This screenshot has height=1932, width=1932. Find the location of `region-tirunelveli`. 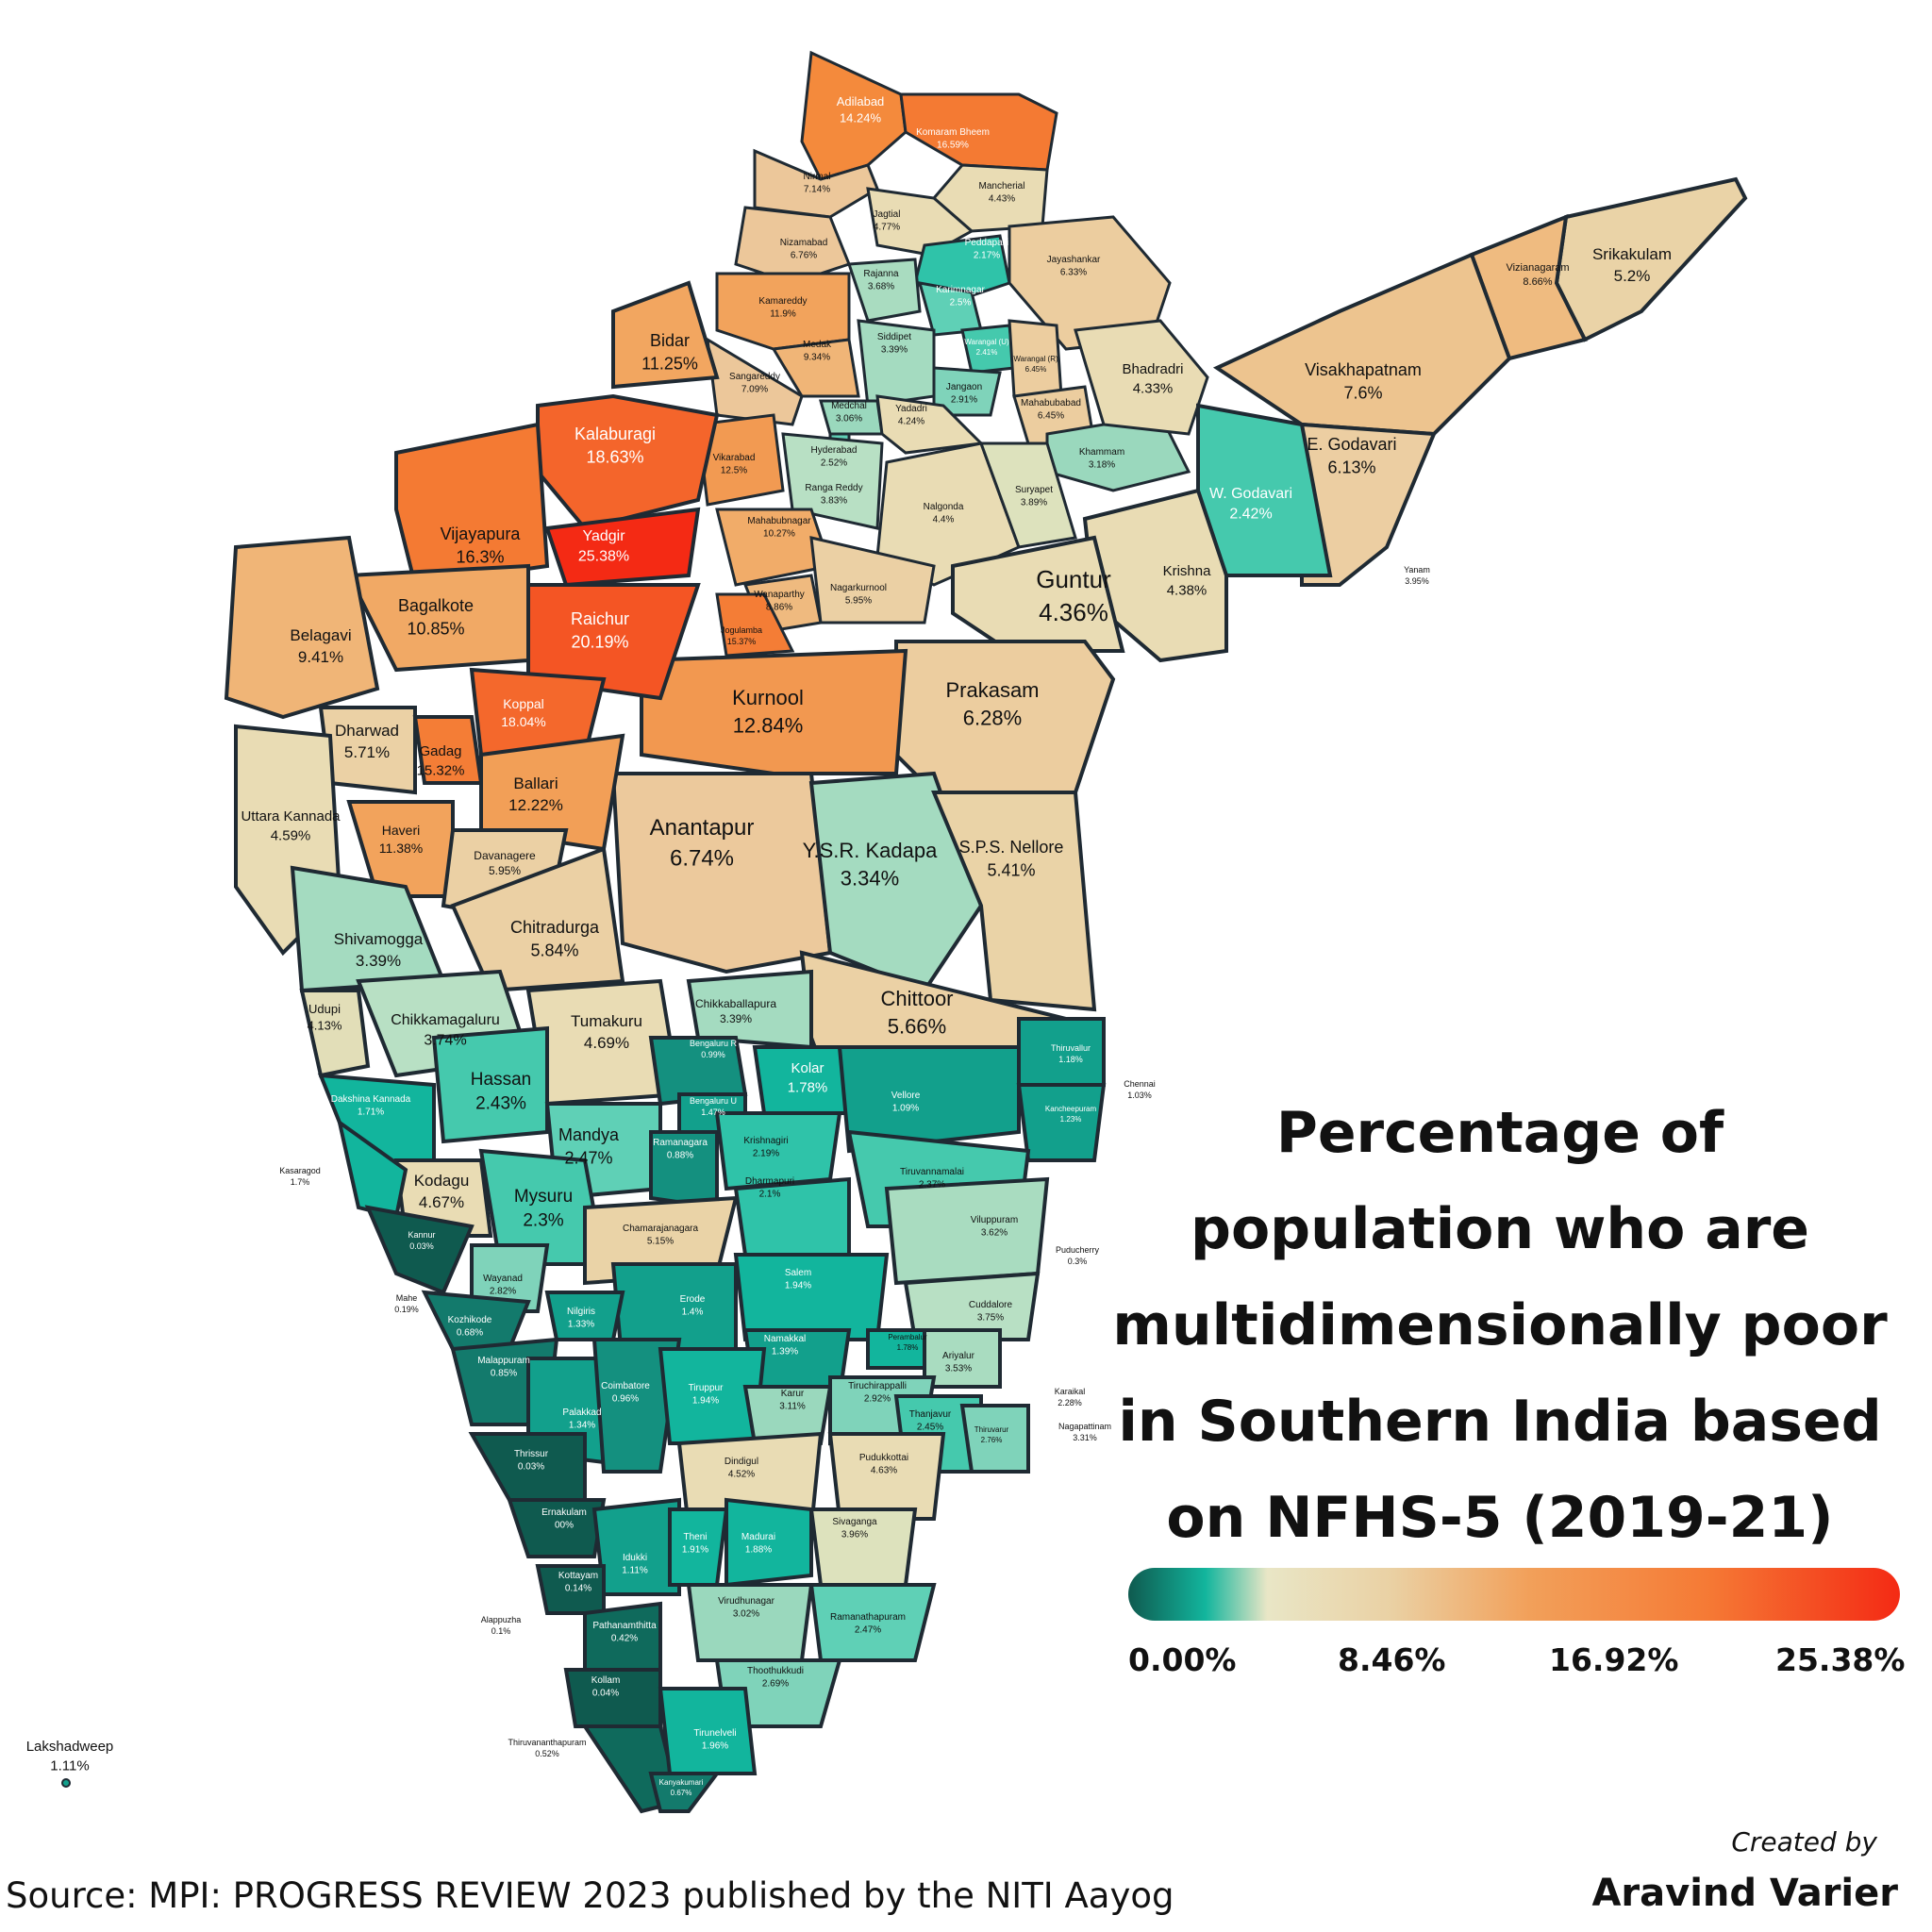

region-tirunelveli is located at coordinates (708, 1731).